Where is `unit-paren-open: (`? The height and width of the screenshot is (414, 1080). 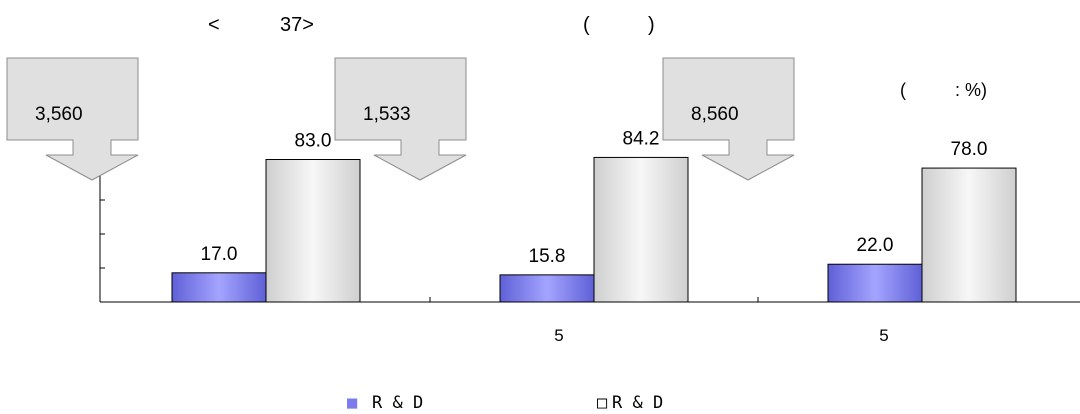 unit-paren-open: ( is located at coordinates (903, 90).